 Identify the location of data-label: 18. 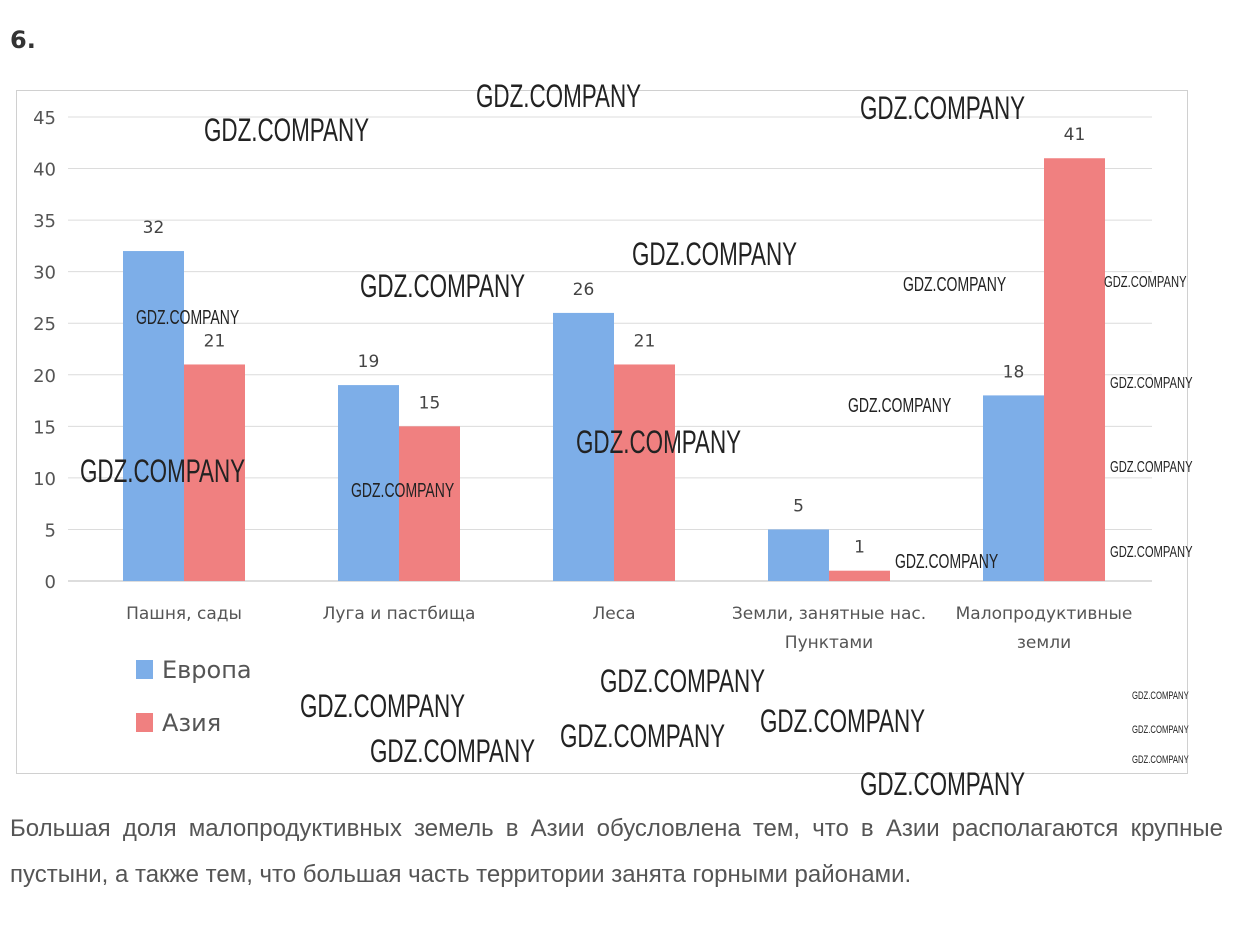
(1014, 372).